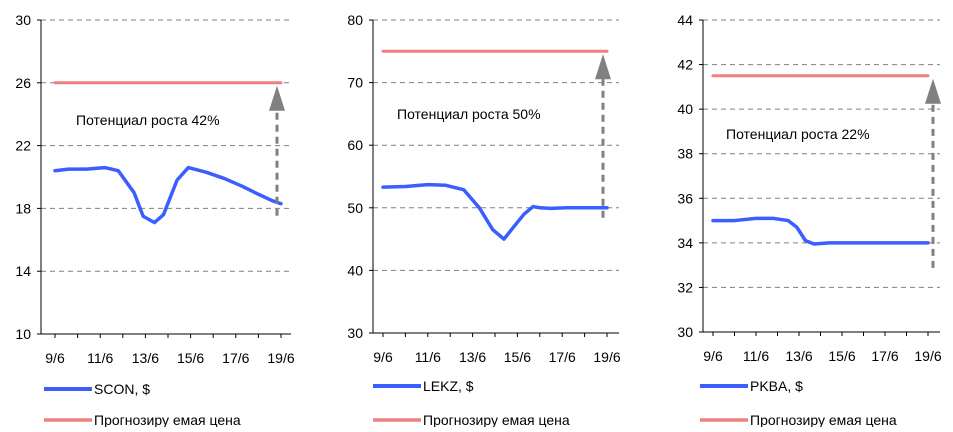 This screenshot has width=953, height=432. I want to click on legend-label: PKBA, $, so click(776, 386).